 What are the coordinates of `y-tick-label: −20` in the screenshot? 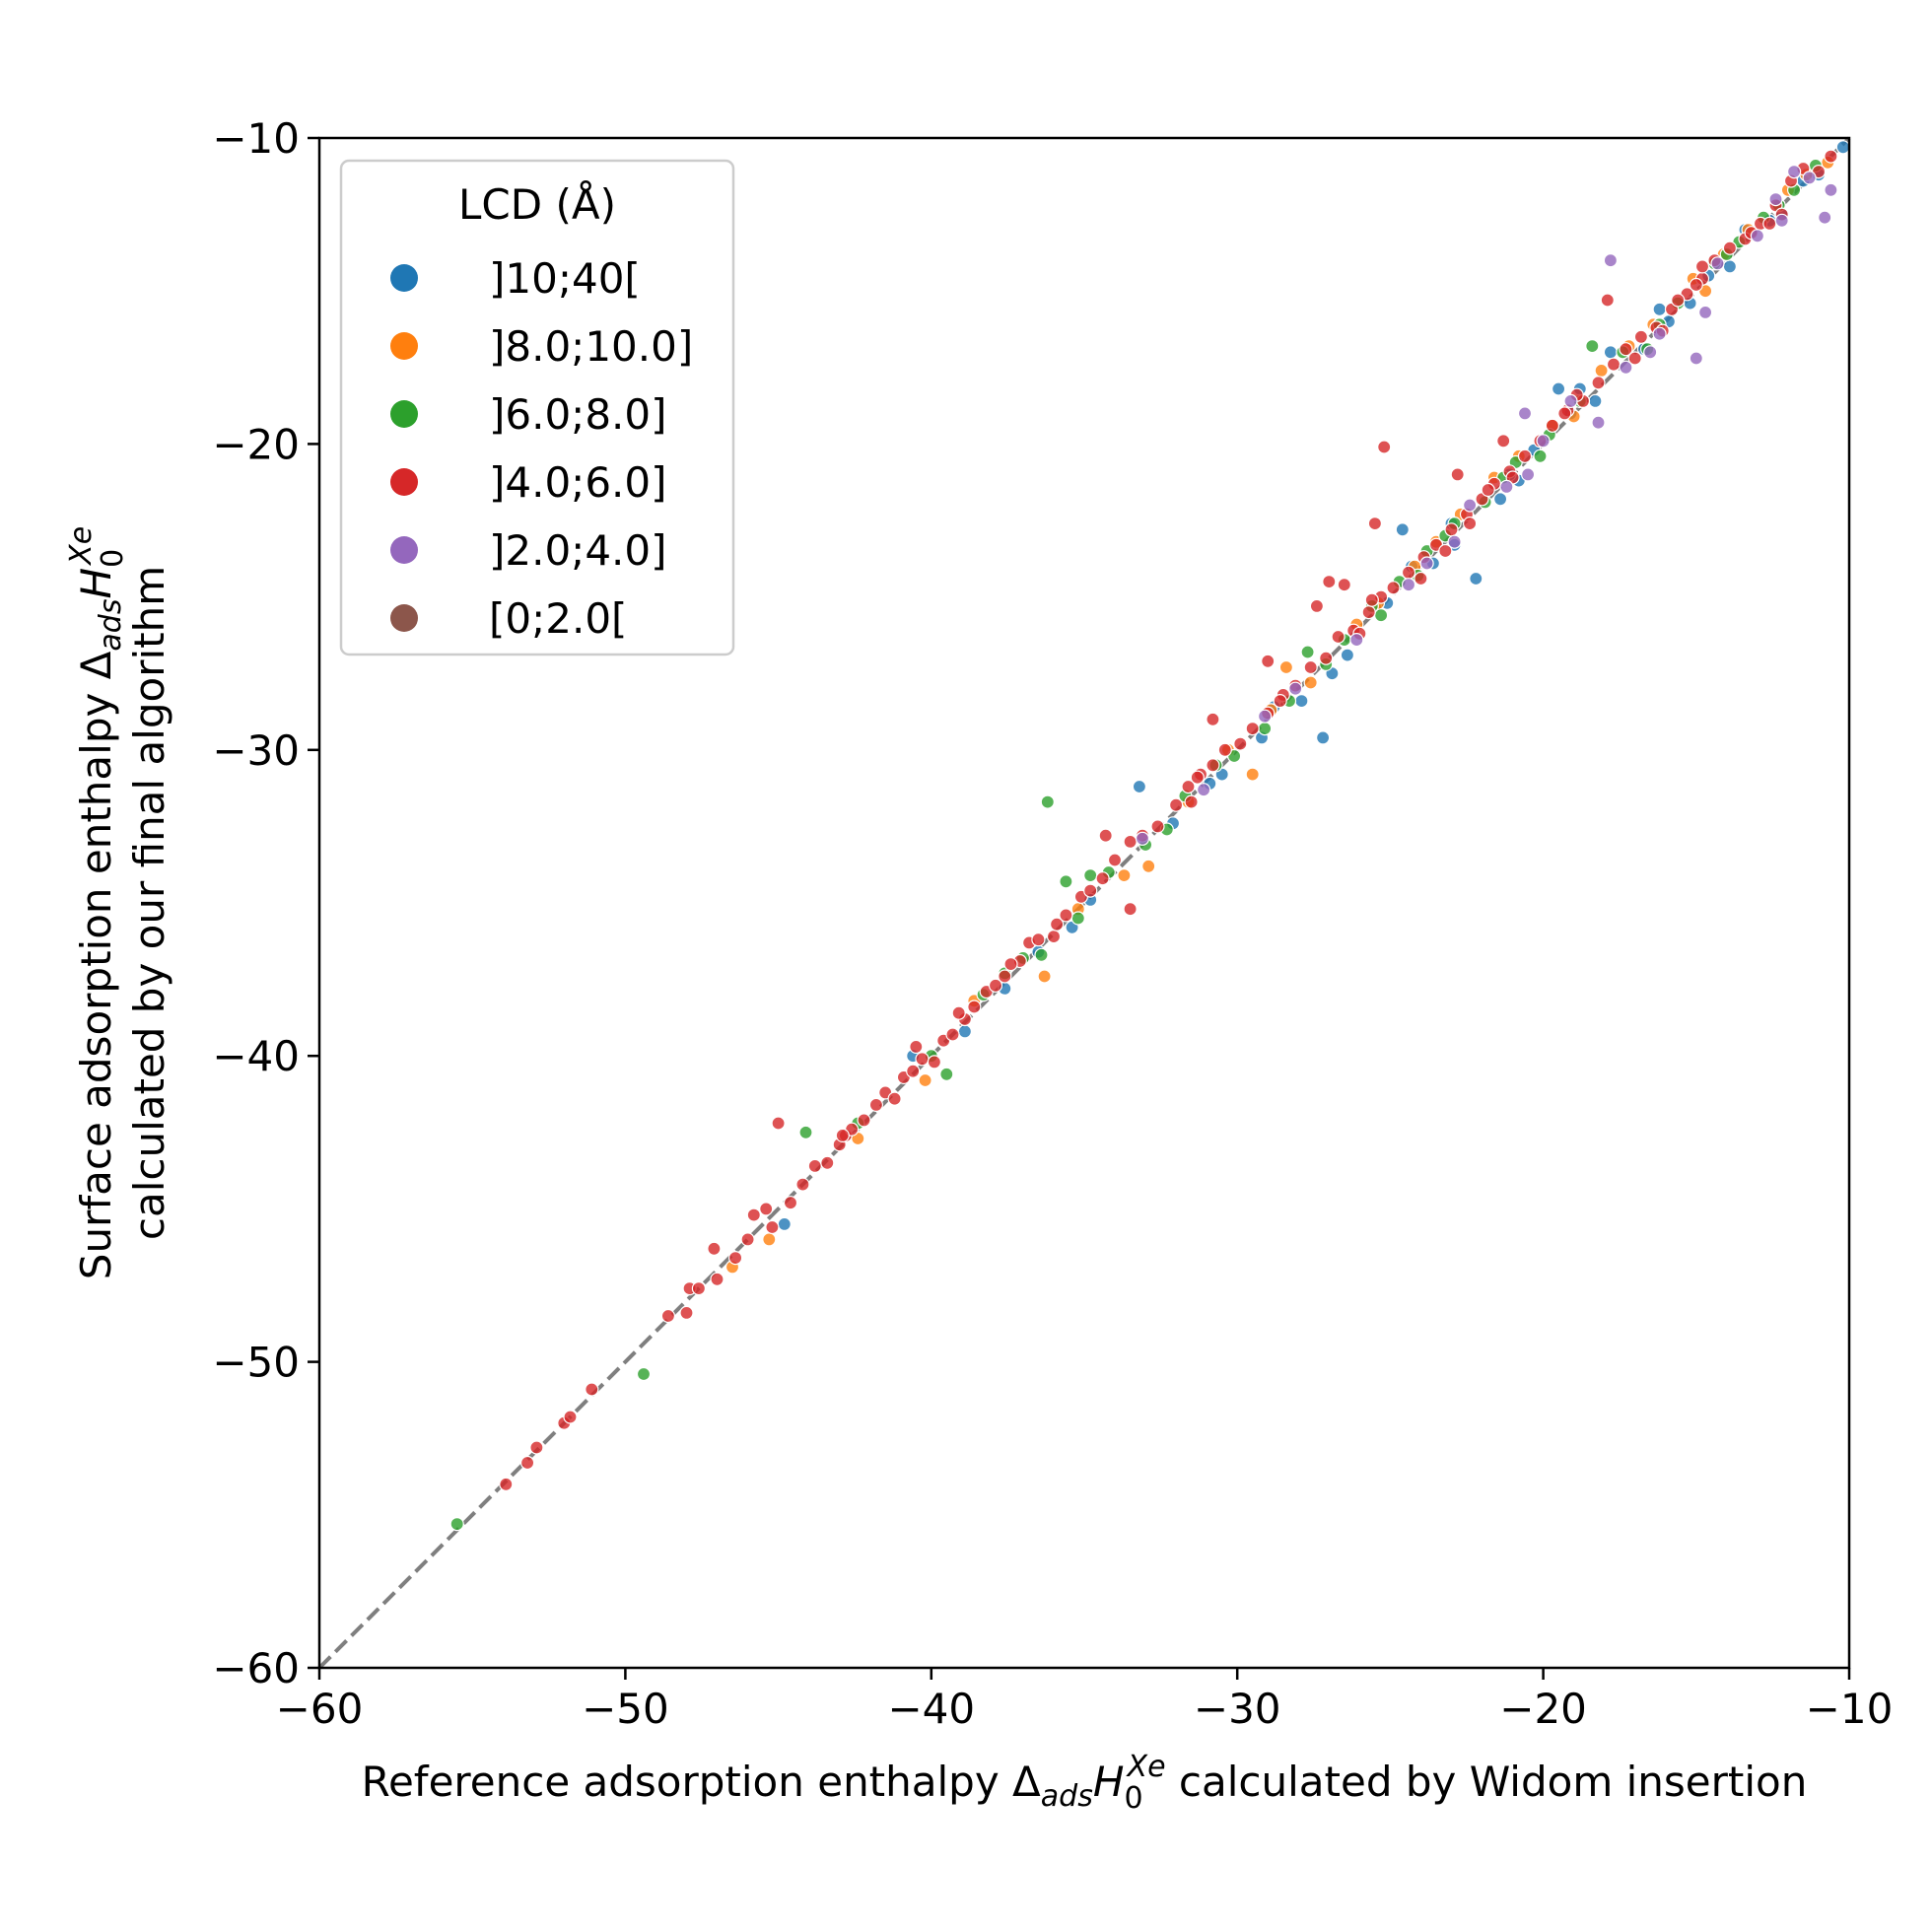 It's located at (256, 444).